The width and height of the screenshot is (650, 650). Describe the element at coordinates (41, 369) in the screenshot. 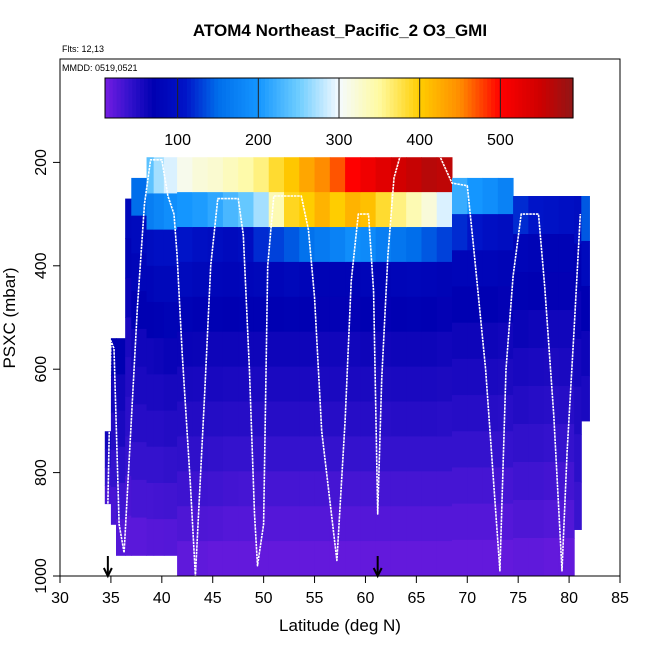

I see `y-tick-label: 600` at that location.